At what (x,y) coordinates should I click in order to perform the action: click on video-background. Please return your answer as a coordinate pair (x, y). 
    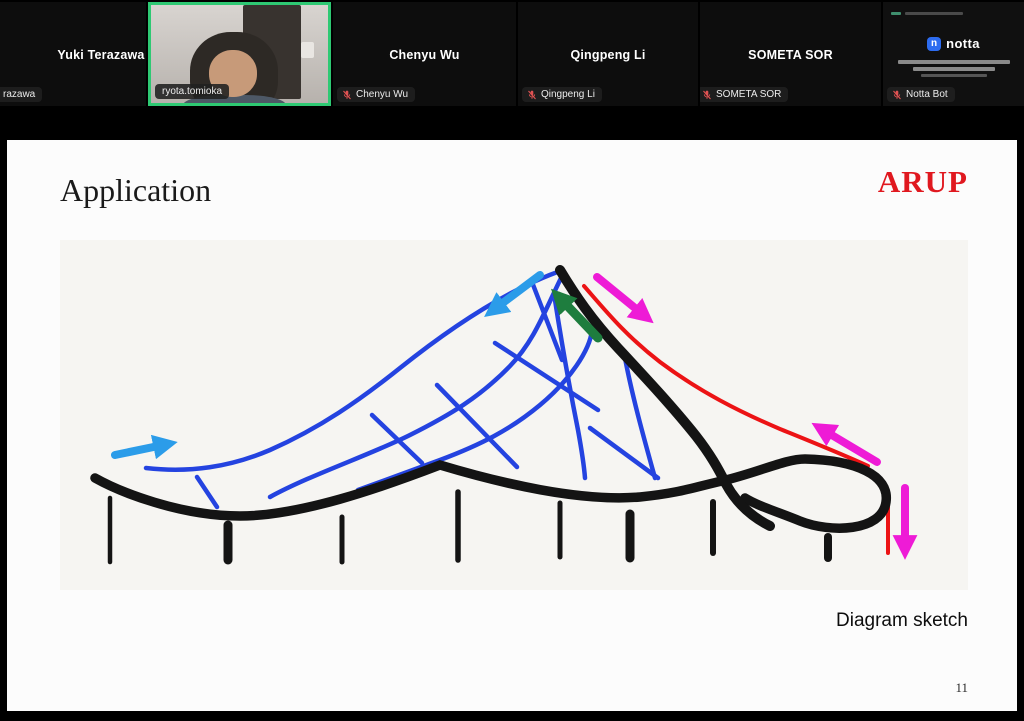
    Looking at the image, I should click on (239, 54).